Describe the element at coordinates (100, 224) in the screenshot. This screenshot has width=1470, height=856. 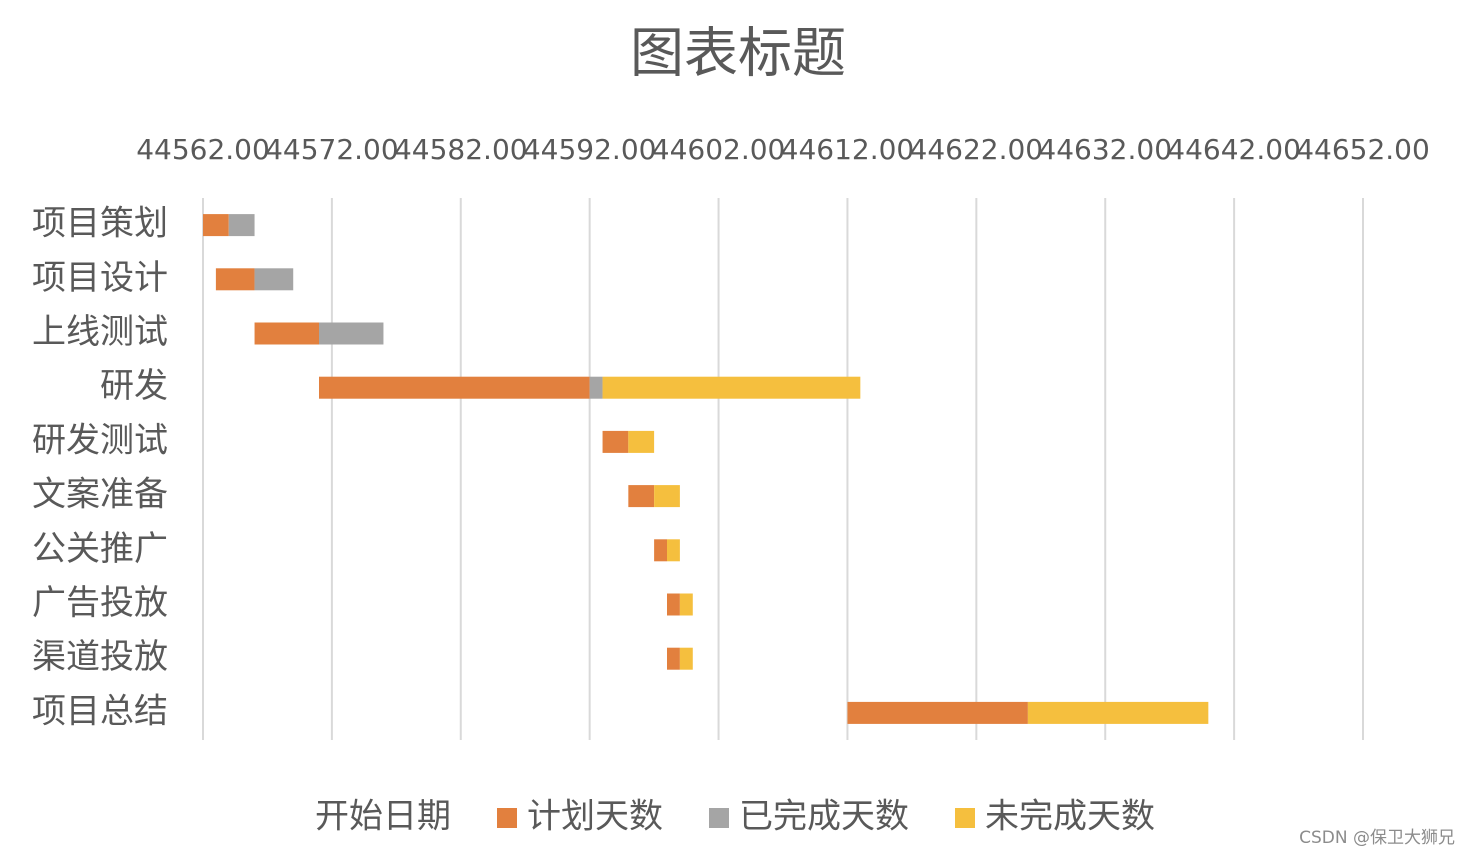
I see `y-tick-label: 项目策划` at that location.